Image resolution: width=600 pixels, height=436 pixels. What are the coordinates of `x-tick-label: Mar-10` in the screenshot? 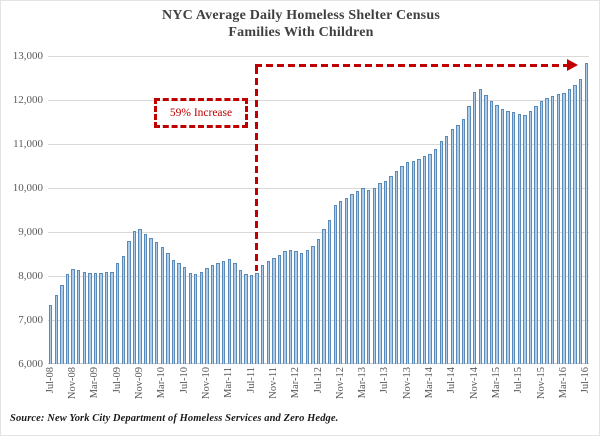 It's located at (162, 383).